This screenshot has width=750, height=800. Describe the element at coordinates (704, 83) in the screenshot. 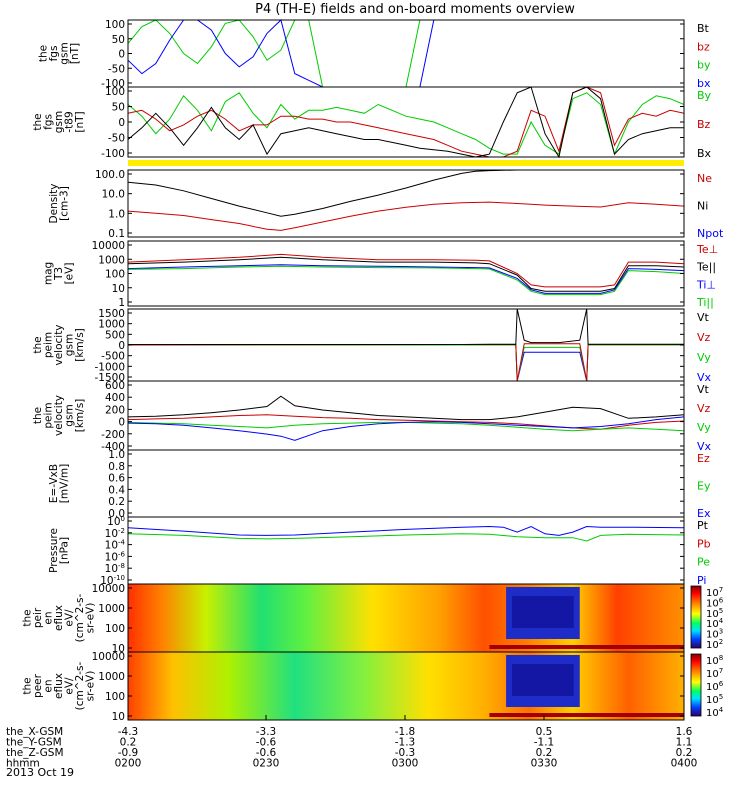

I see `legend-entry: bx` at that location.